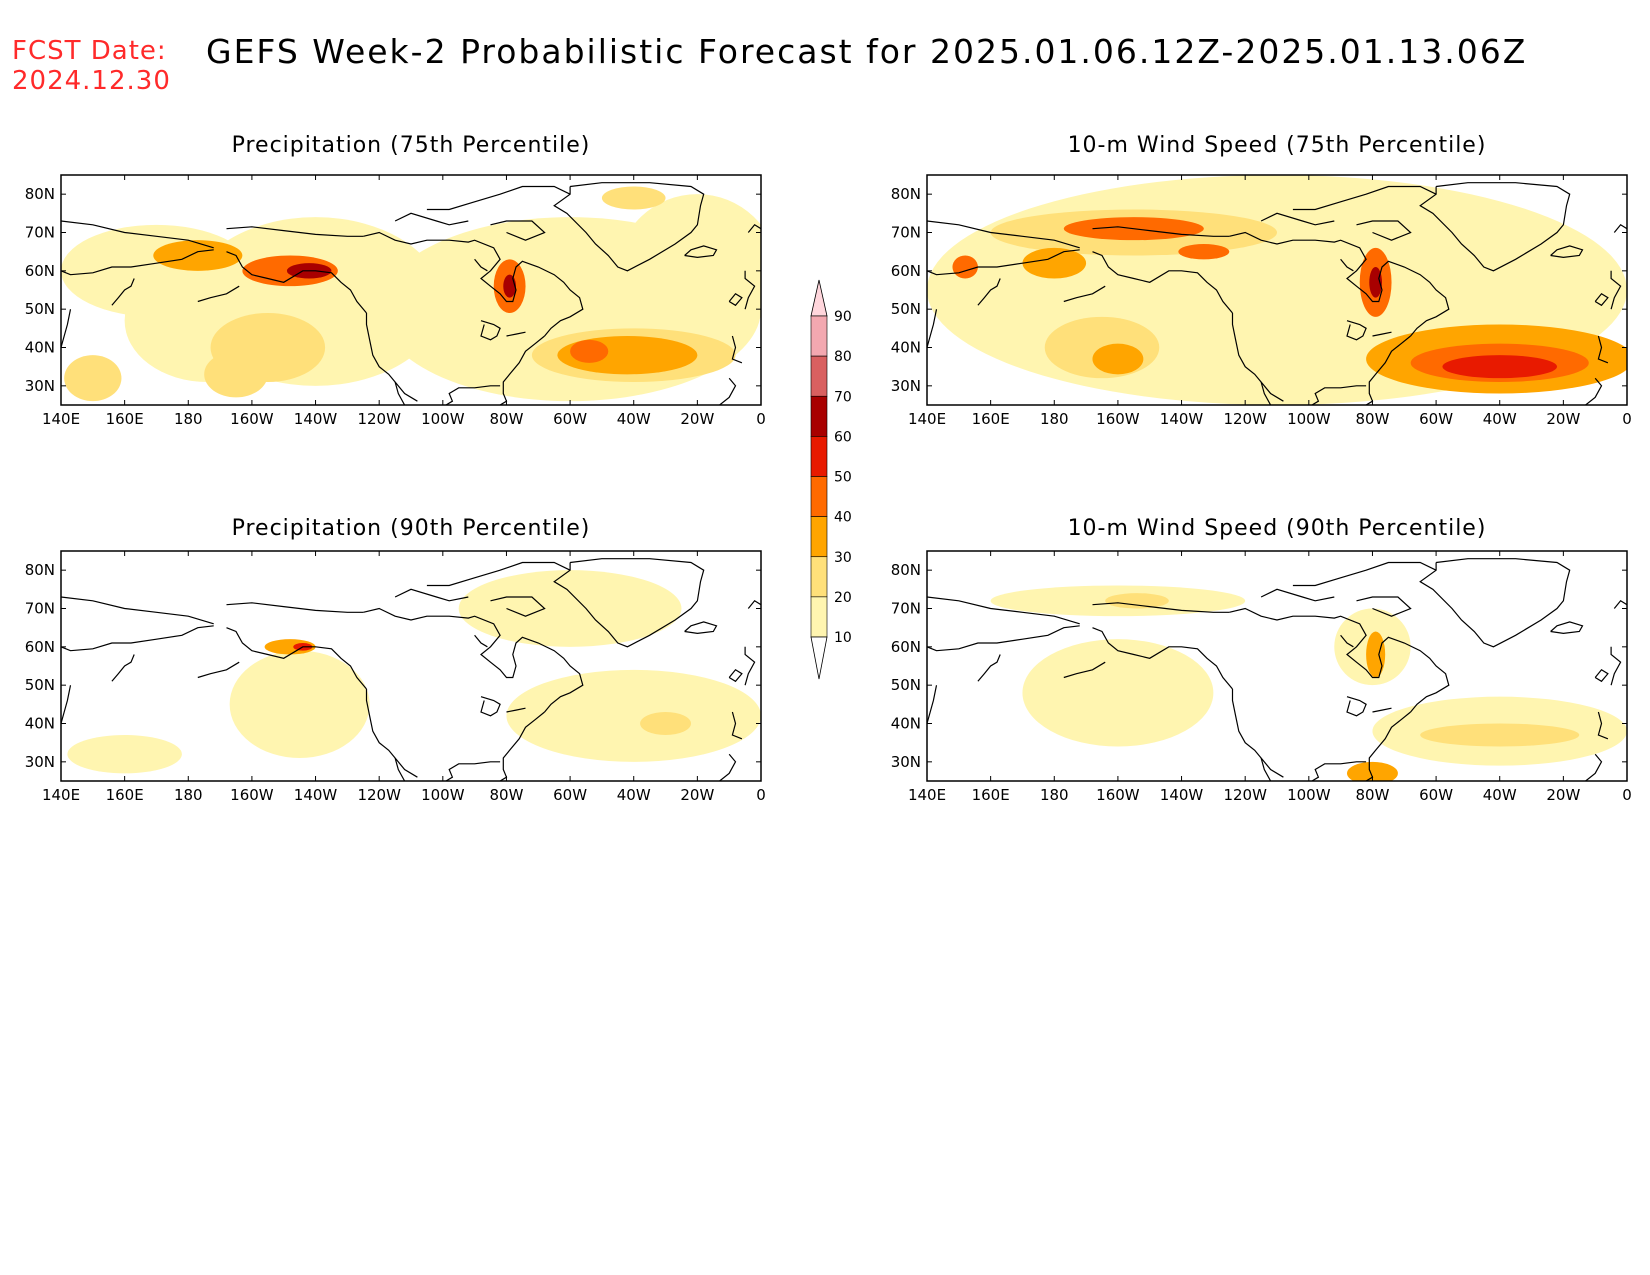 The height and width of the screenshot is (1275, 1650). I want to click on lon-tick-label: 60W, so click(570, 795).